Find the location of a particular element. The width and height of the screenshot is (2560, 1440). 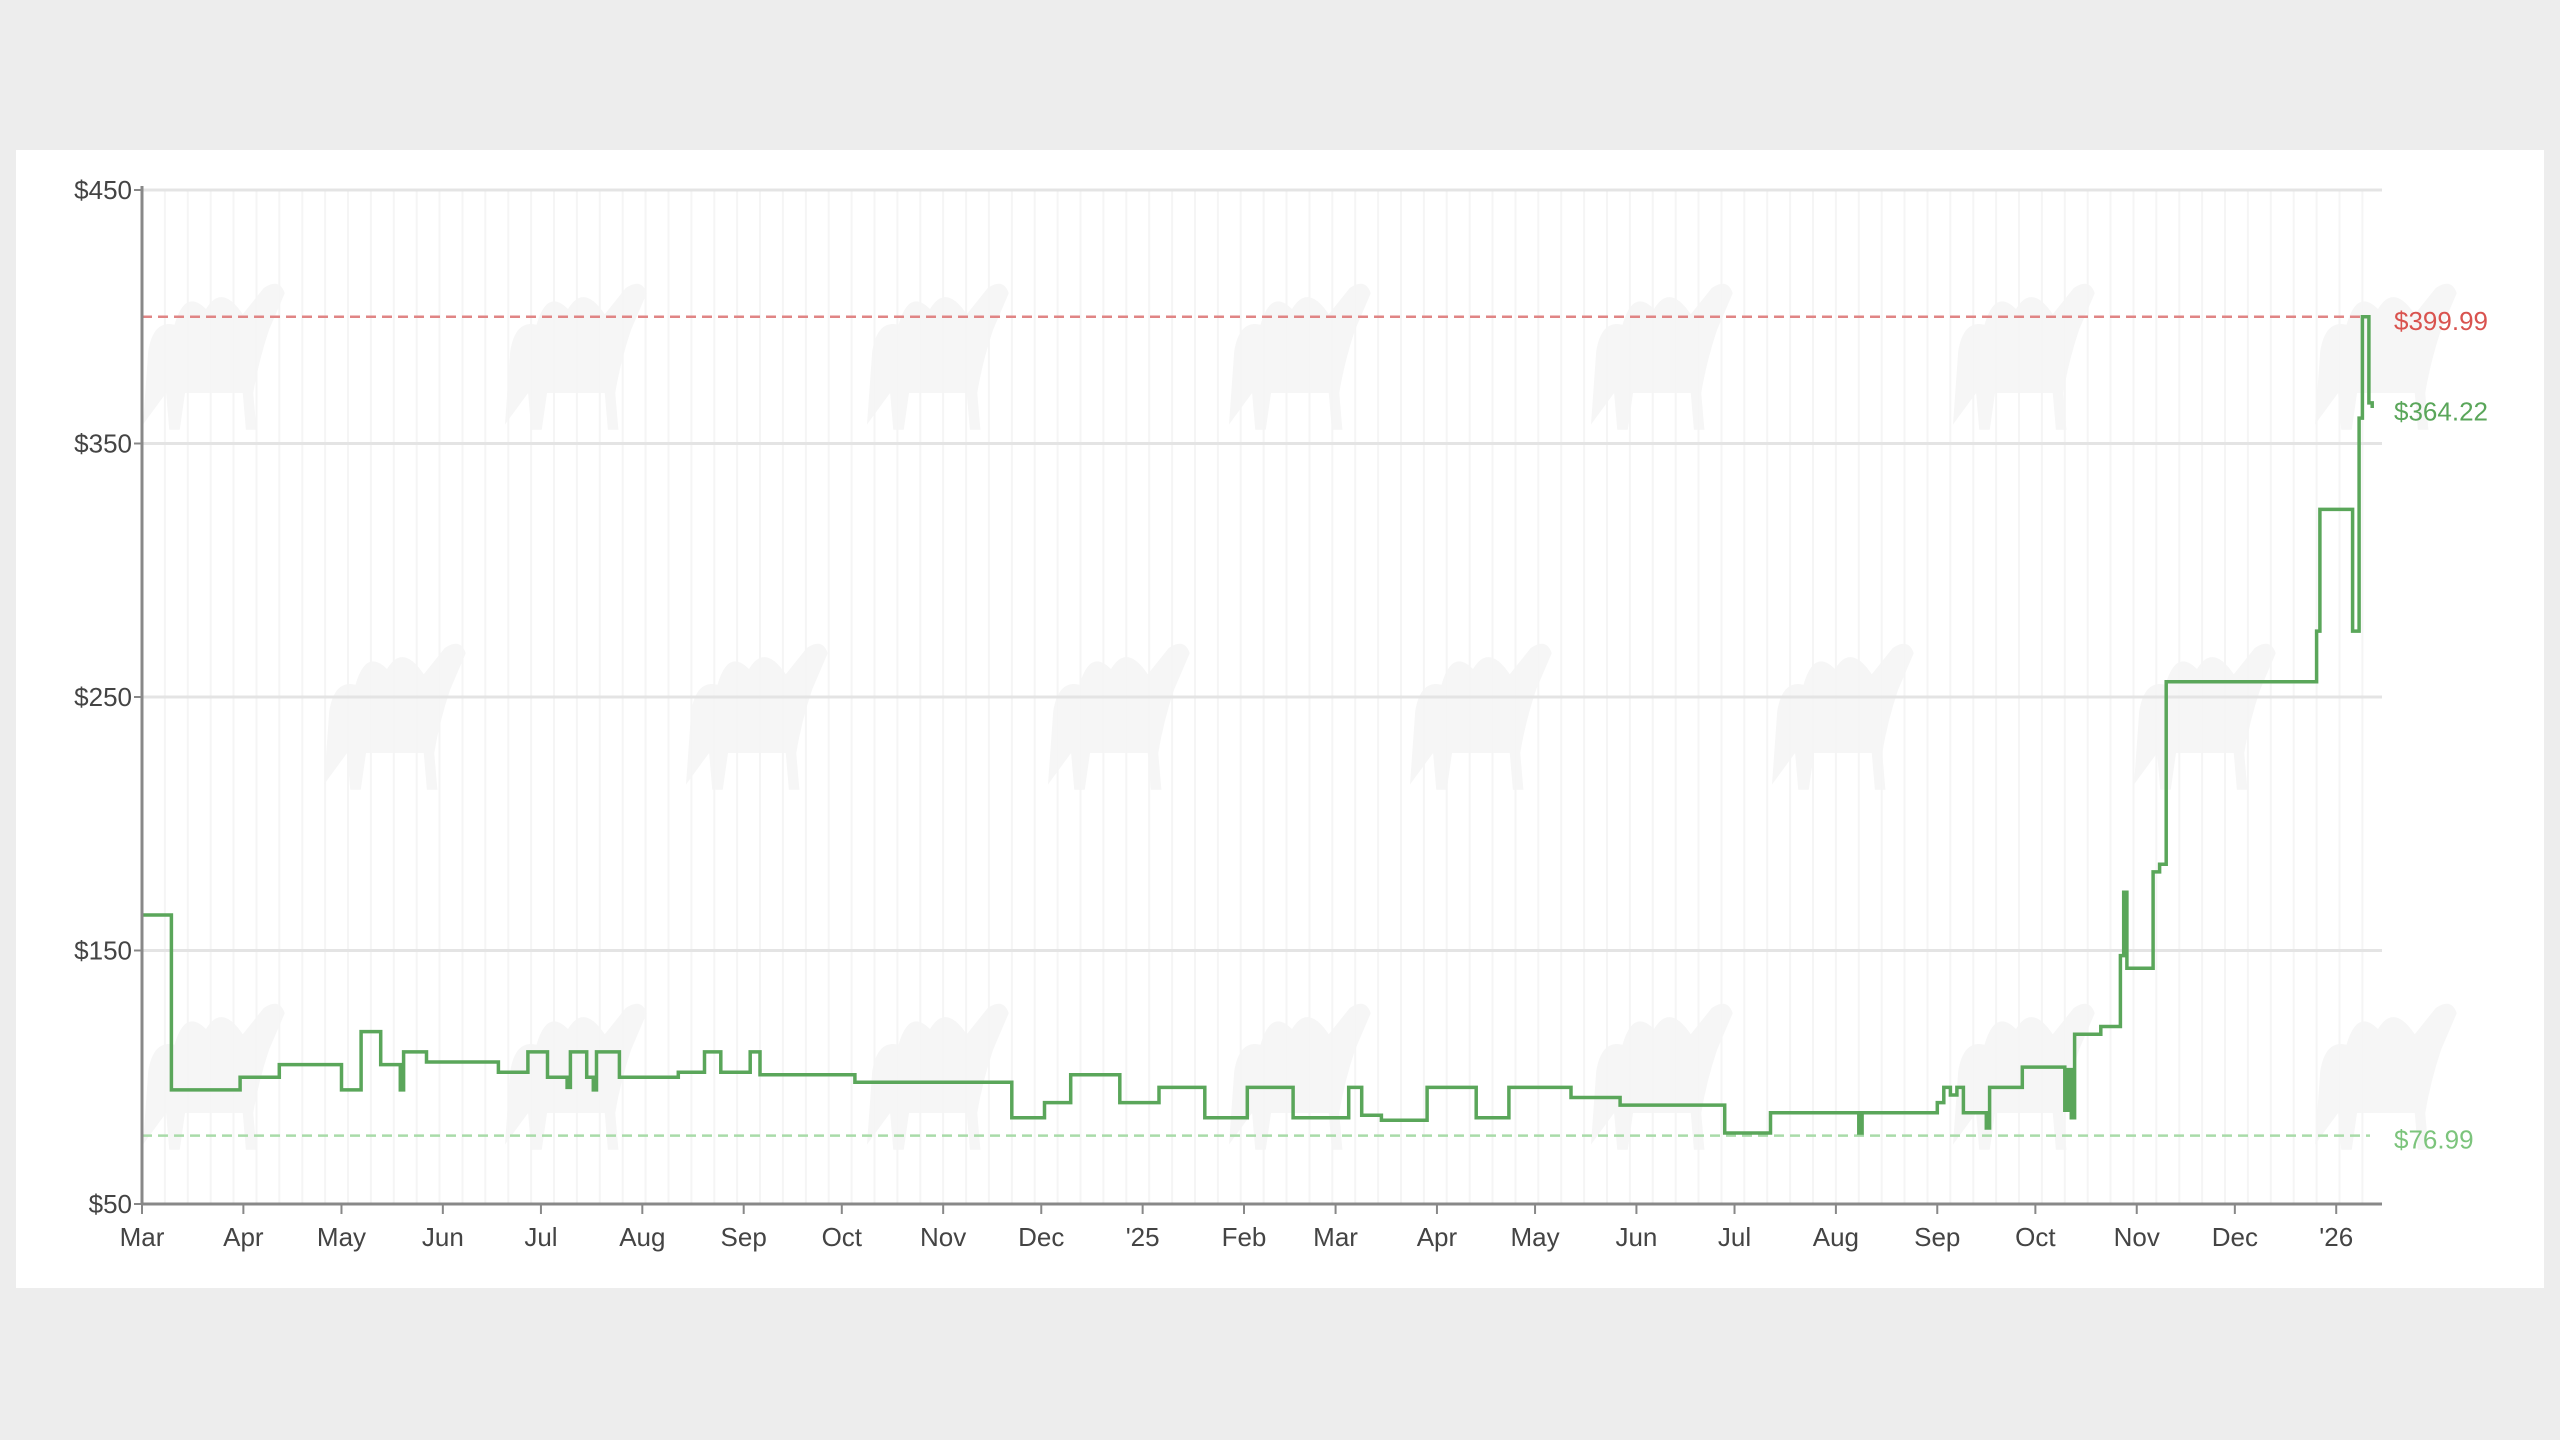

y-axis-ticks: $50 $150 $250 $350 $450 is located at coordinates (108, 697).